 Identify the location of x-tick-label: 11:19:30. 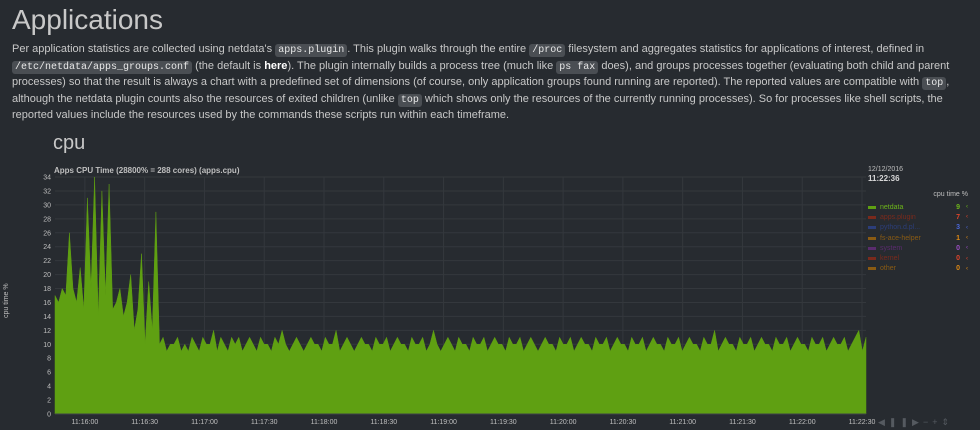
(503, 422).